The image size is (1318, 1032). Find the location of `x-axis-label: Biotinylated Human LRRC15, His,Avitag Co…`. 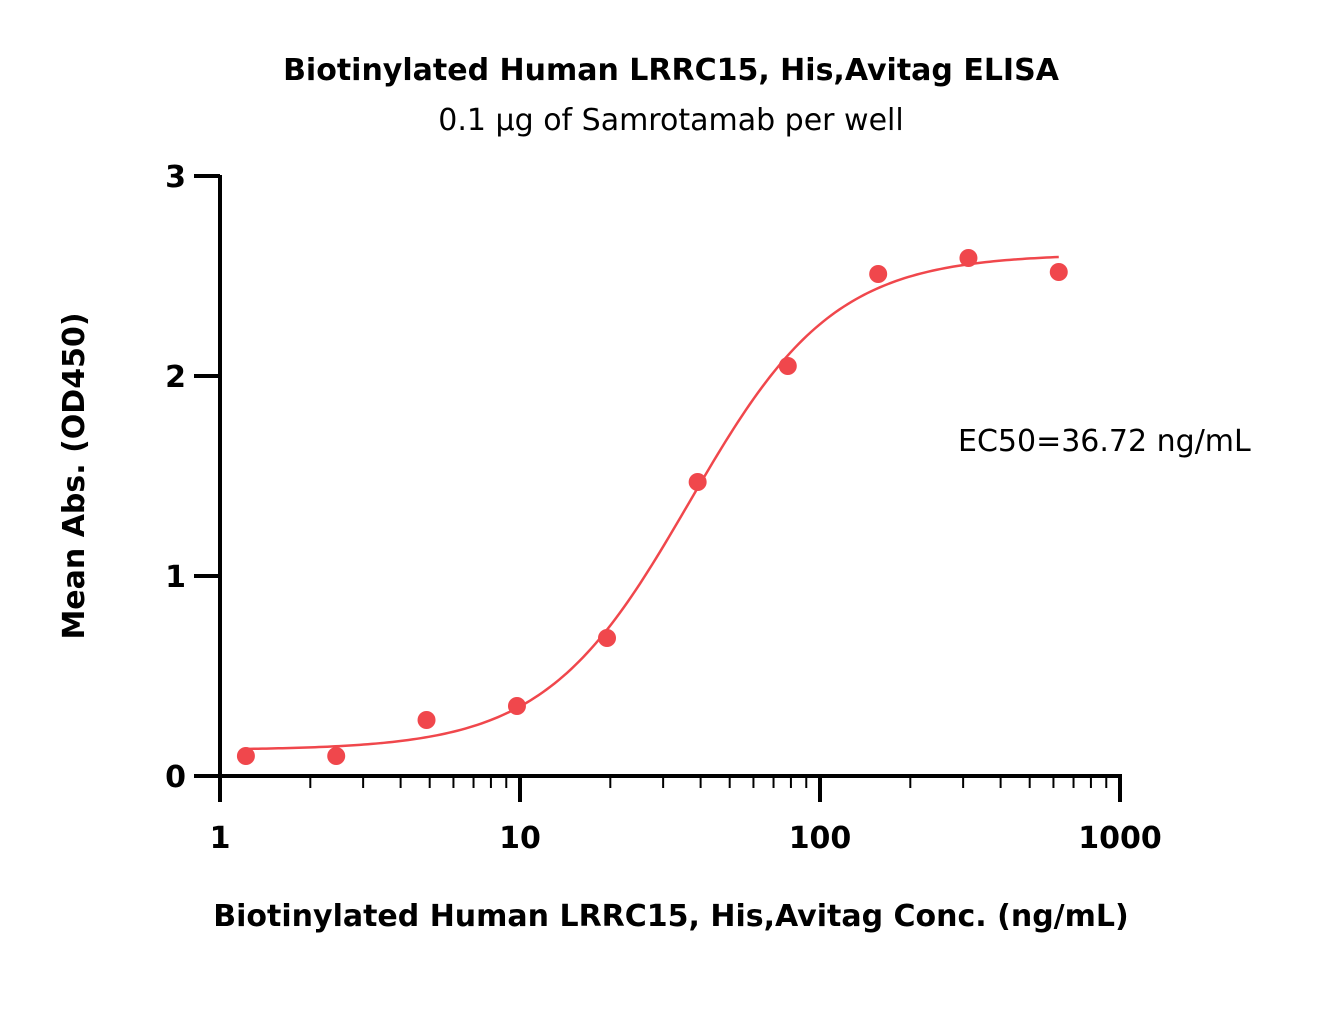

x-axis-label: Biotinylated Human LRRC15, His,Avitag Co… is located at coordinates (670, 916).